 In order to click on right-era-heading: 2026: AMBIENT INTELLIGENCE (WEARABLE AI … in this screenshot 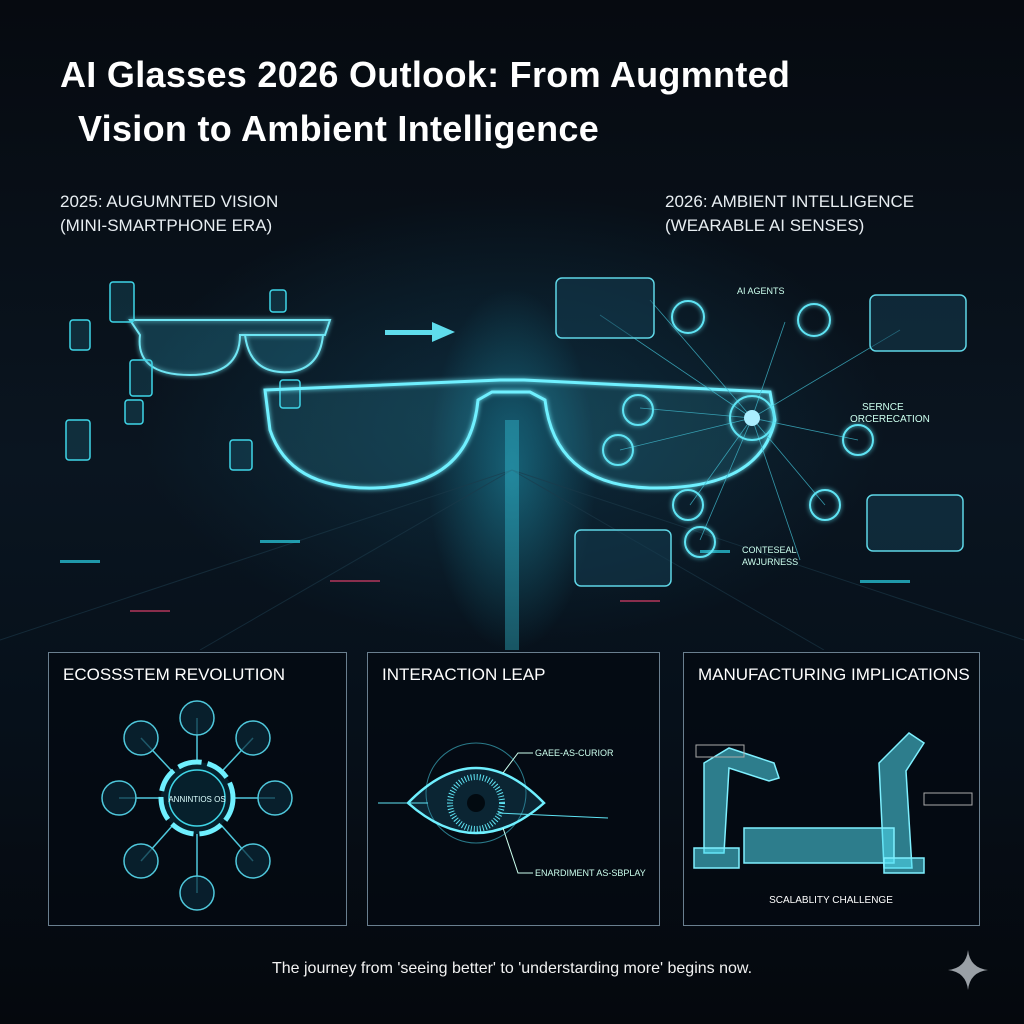, I will do `click(789, 214)`.